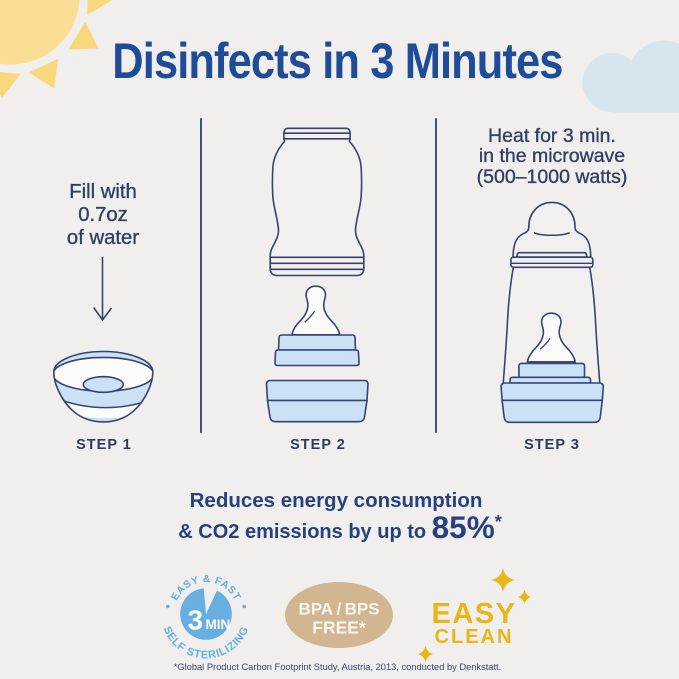 This screenshot has width=679, height=679. Describe the element at coordinates (218, 624) in the screenshot. I see `svg-text: MIN` at that location.